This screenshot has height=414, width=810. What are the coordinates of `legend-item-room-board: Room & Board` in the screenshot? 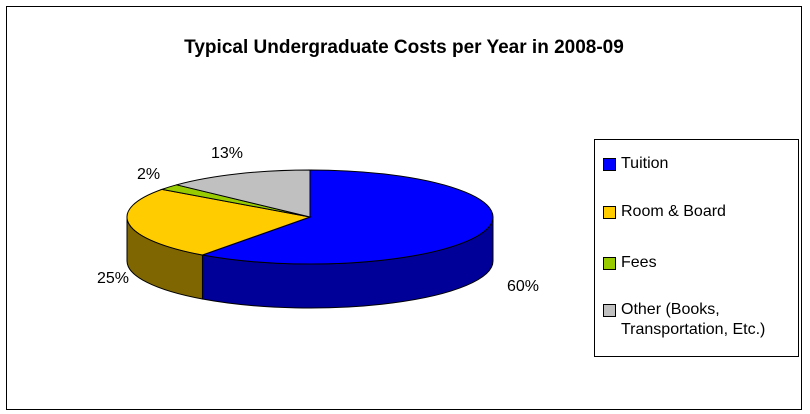 It's located at (698, 212).